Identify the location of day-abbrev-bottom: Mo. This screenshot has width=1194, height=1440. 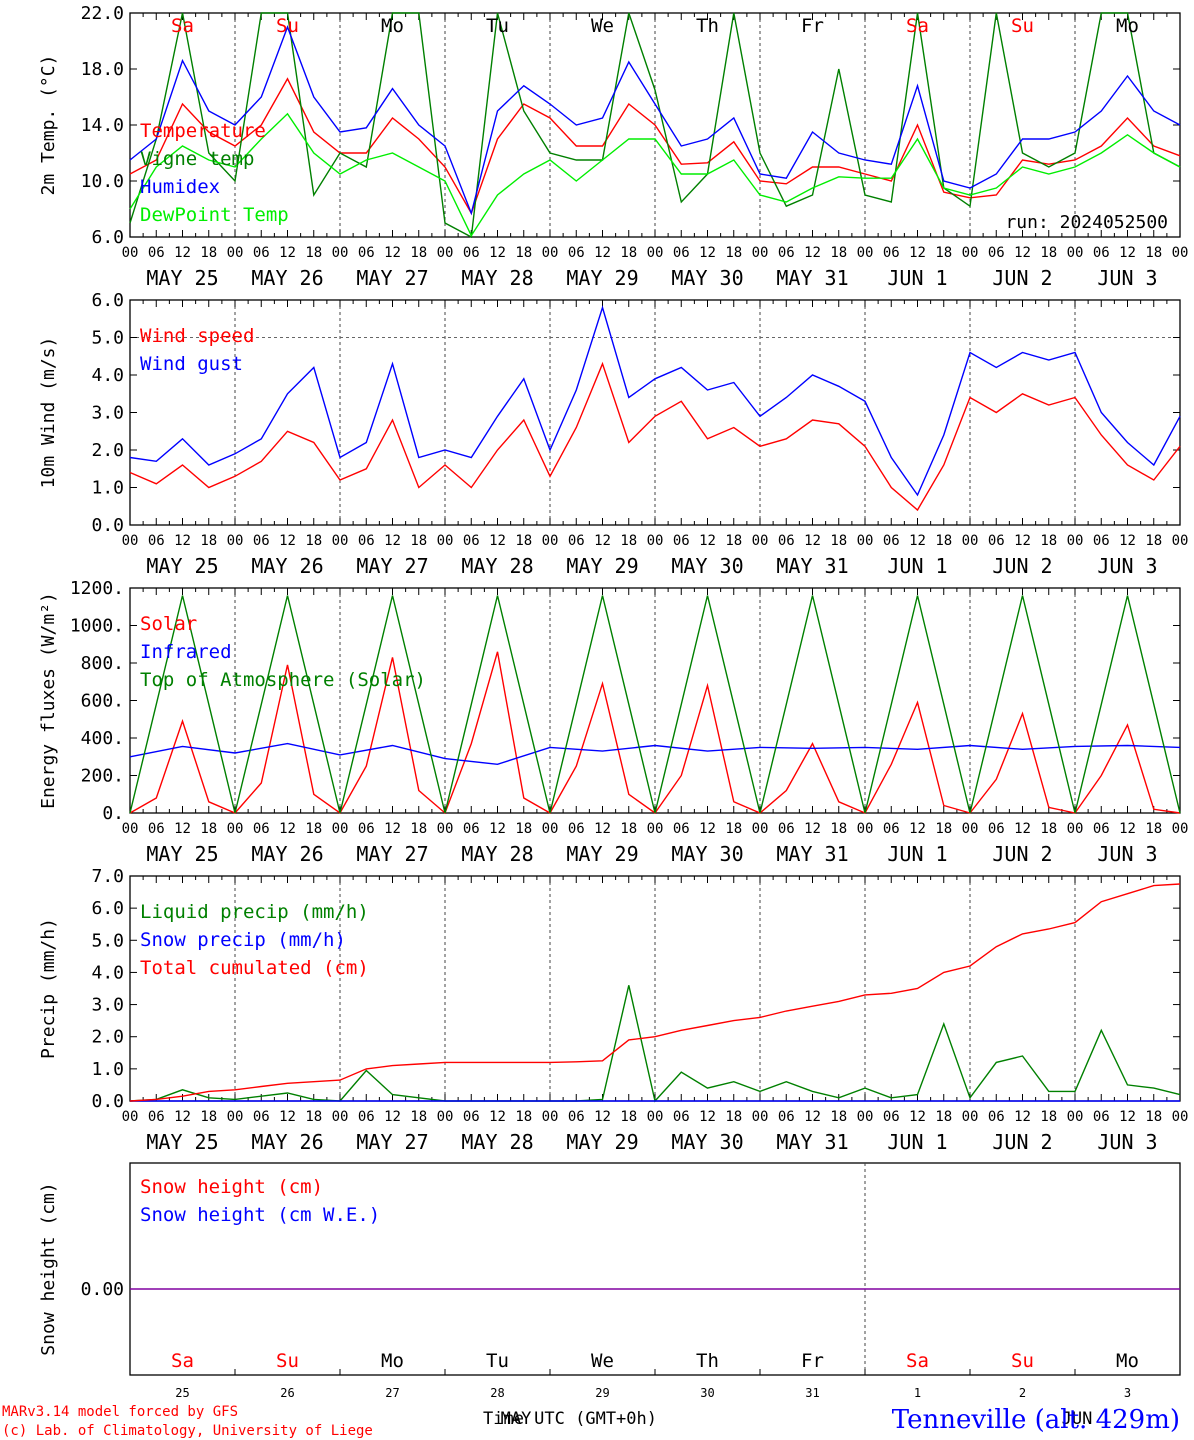
(1127, 1361).